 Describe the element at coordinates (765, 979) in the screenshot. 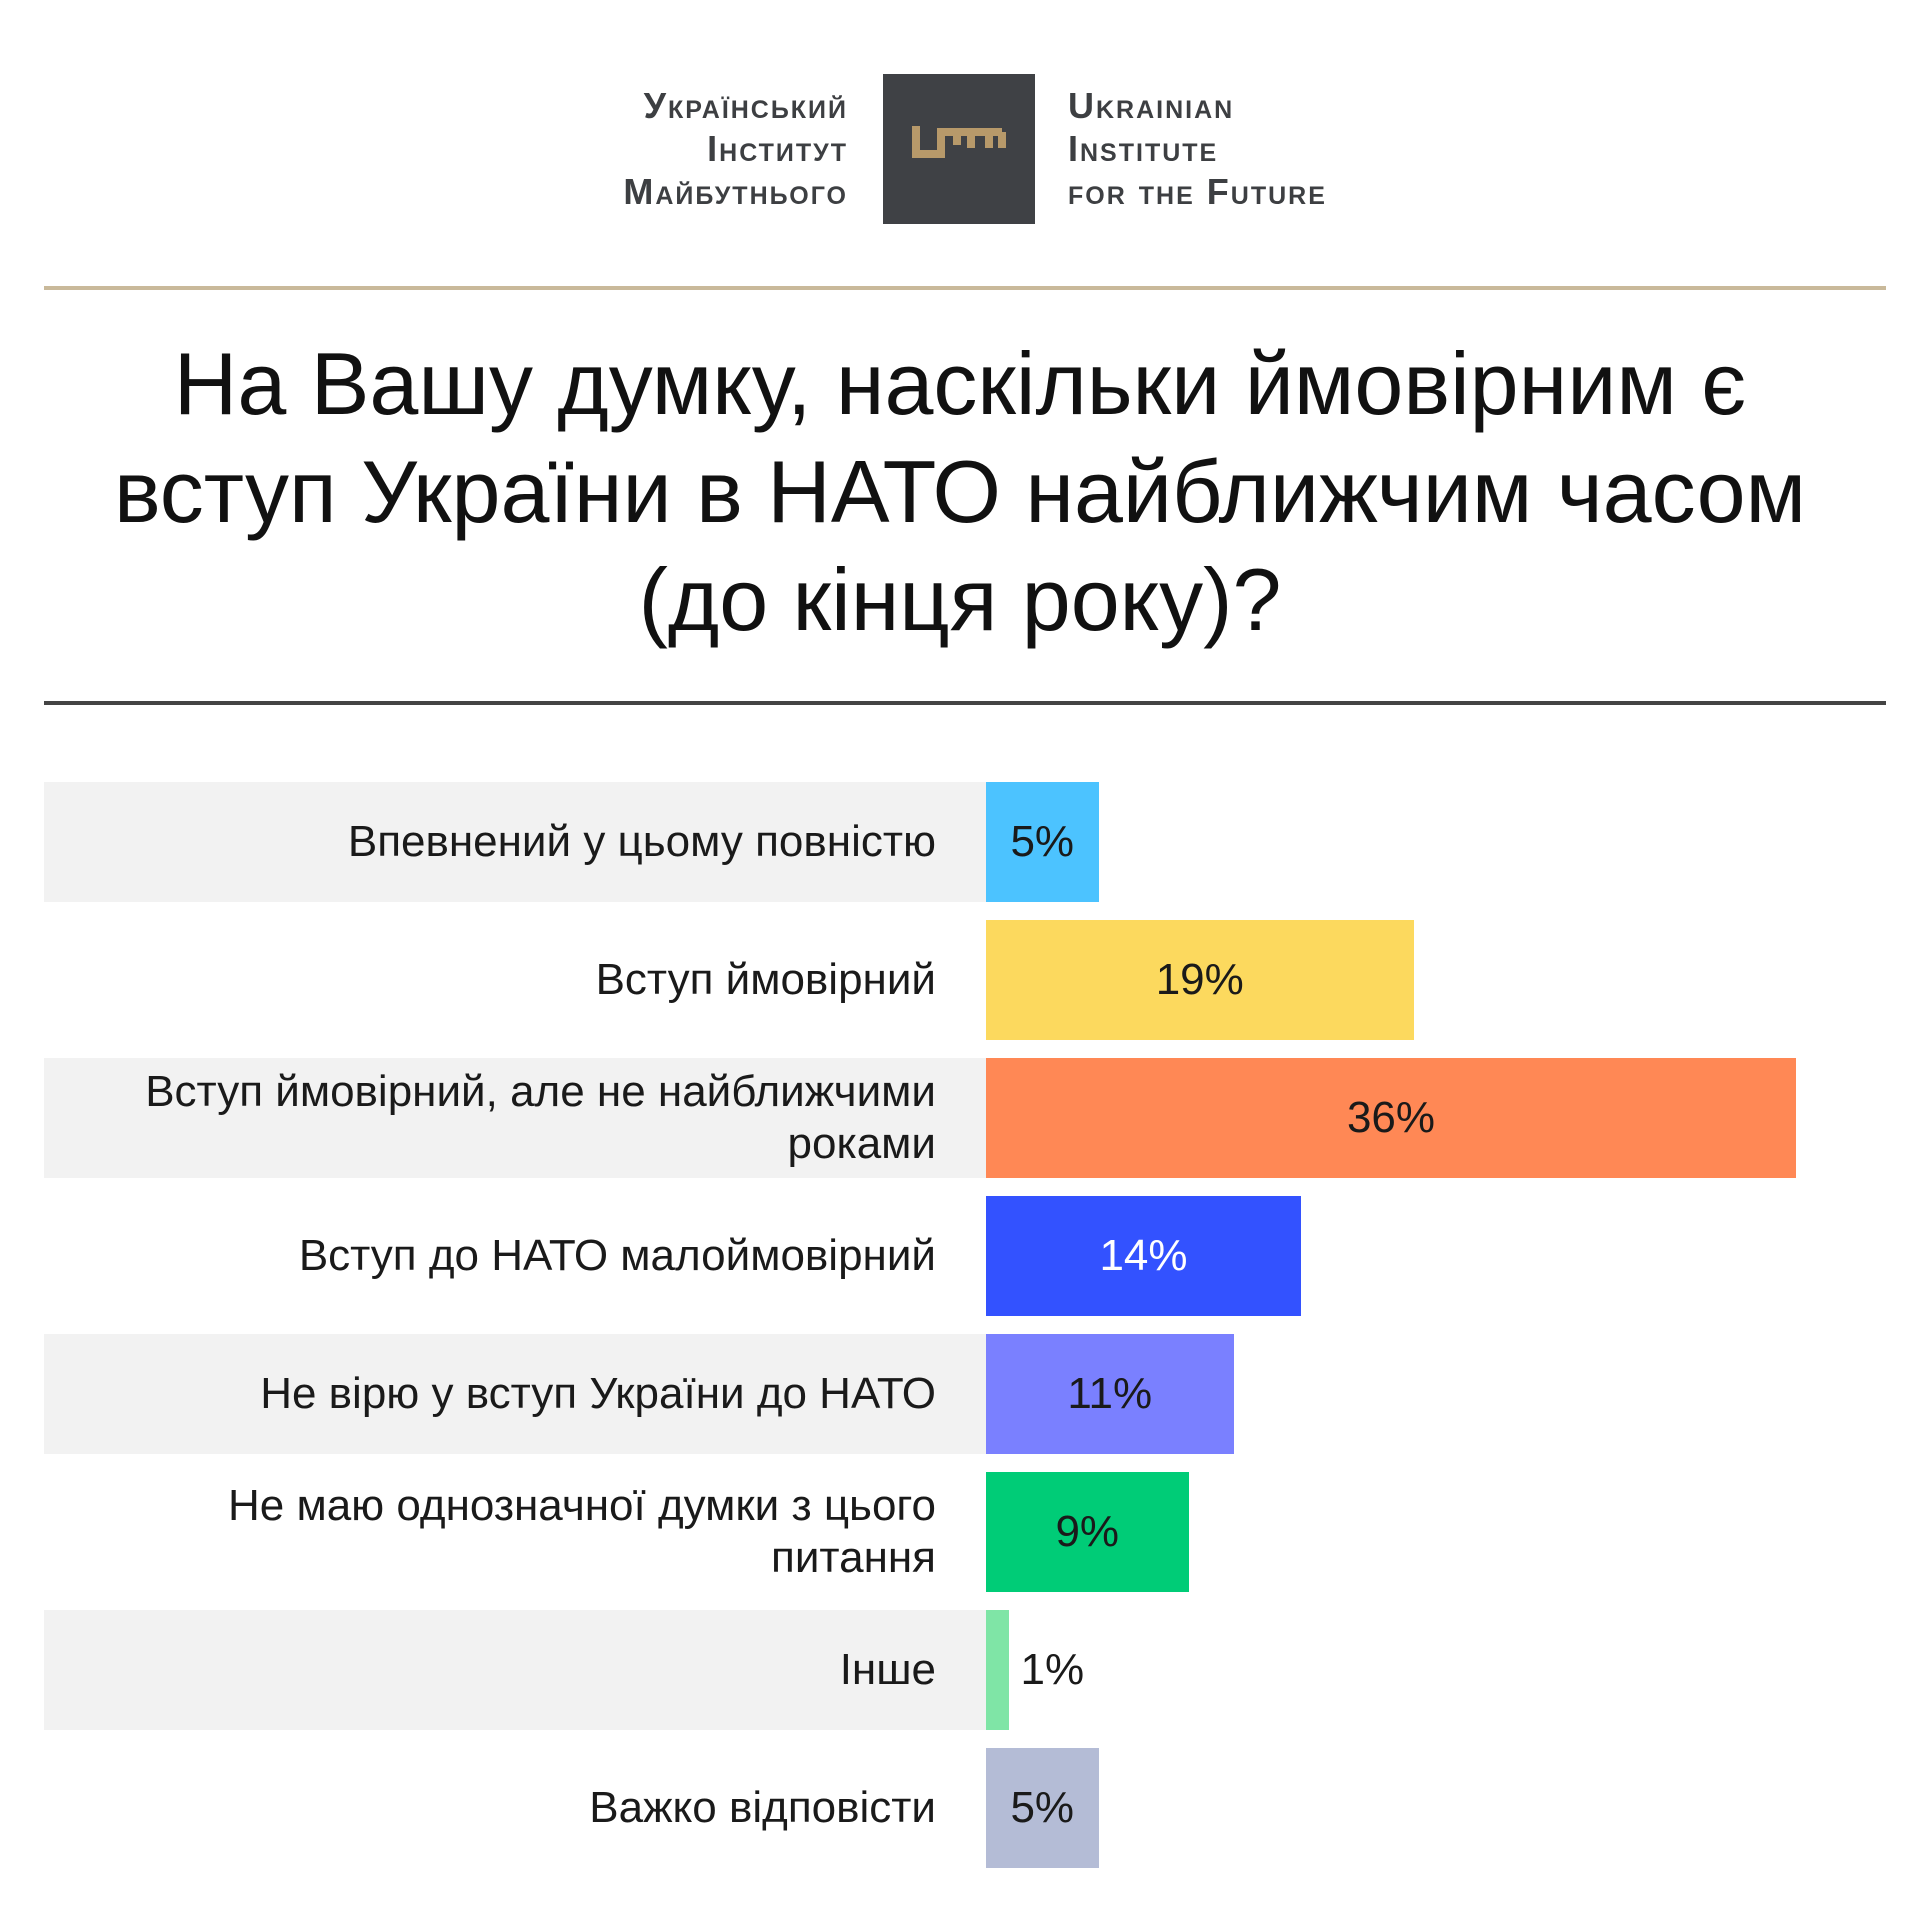

I see `category-label: Вступ ймовірний` at that location.